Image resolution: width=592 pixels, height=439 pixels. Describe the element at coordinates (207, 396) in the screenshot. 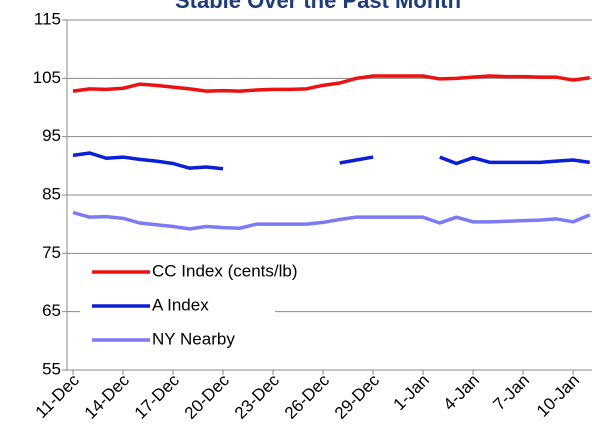

I see `x-tick-label: 20-Dec` at that location.